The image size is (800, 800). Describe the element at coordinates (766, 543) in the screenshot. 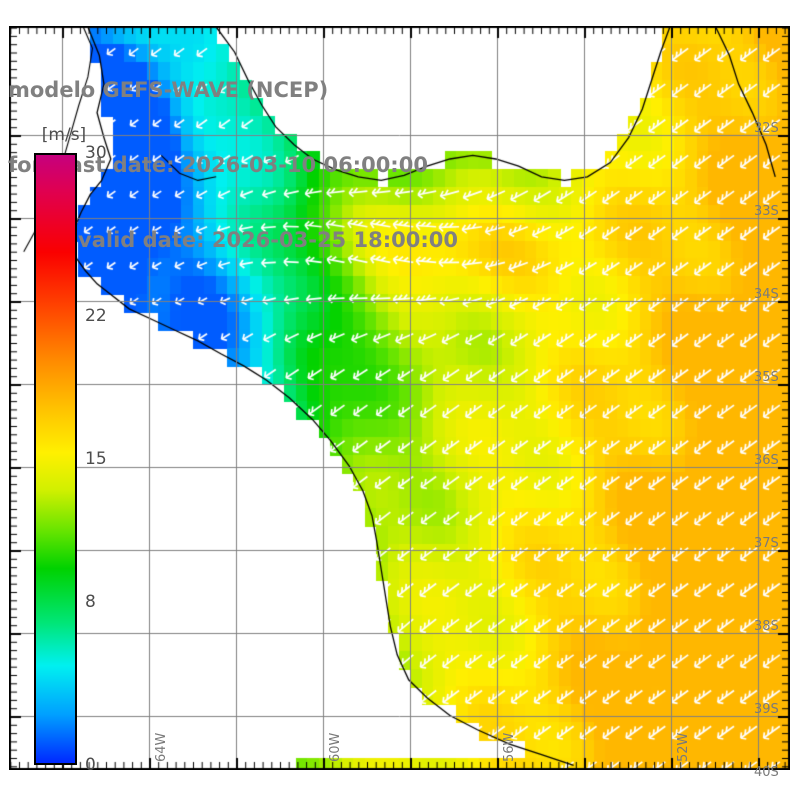

I see `lat-label-37S: 37S` at that location.